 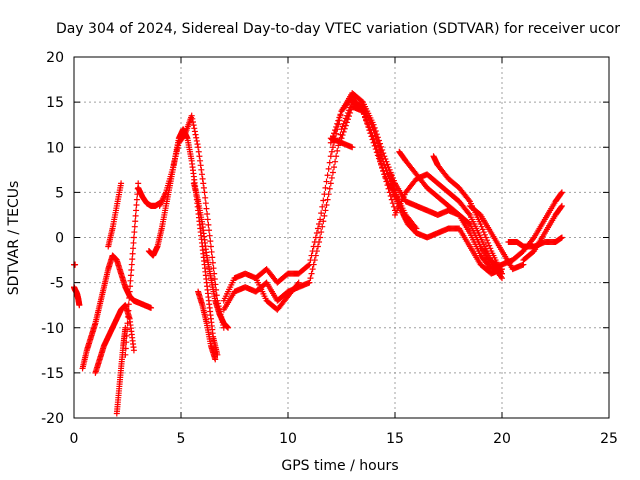 What do you see at coordinates (57, 284) in the screenshot?
I see `y-tick-label: -5` at bounding box center [57, 284].